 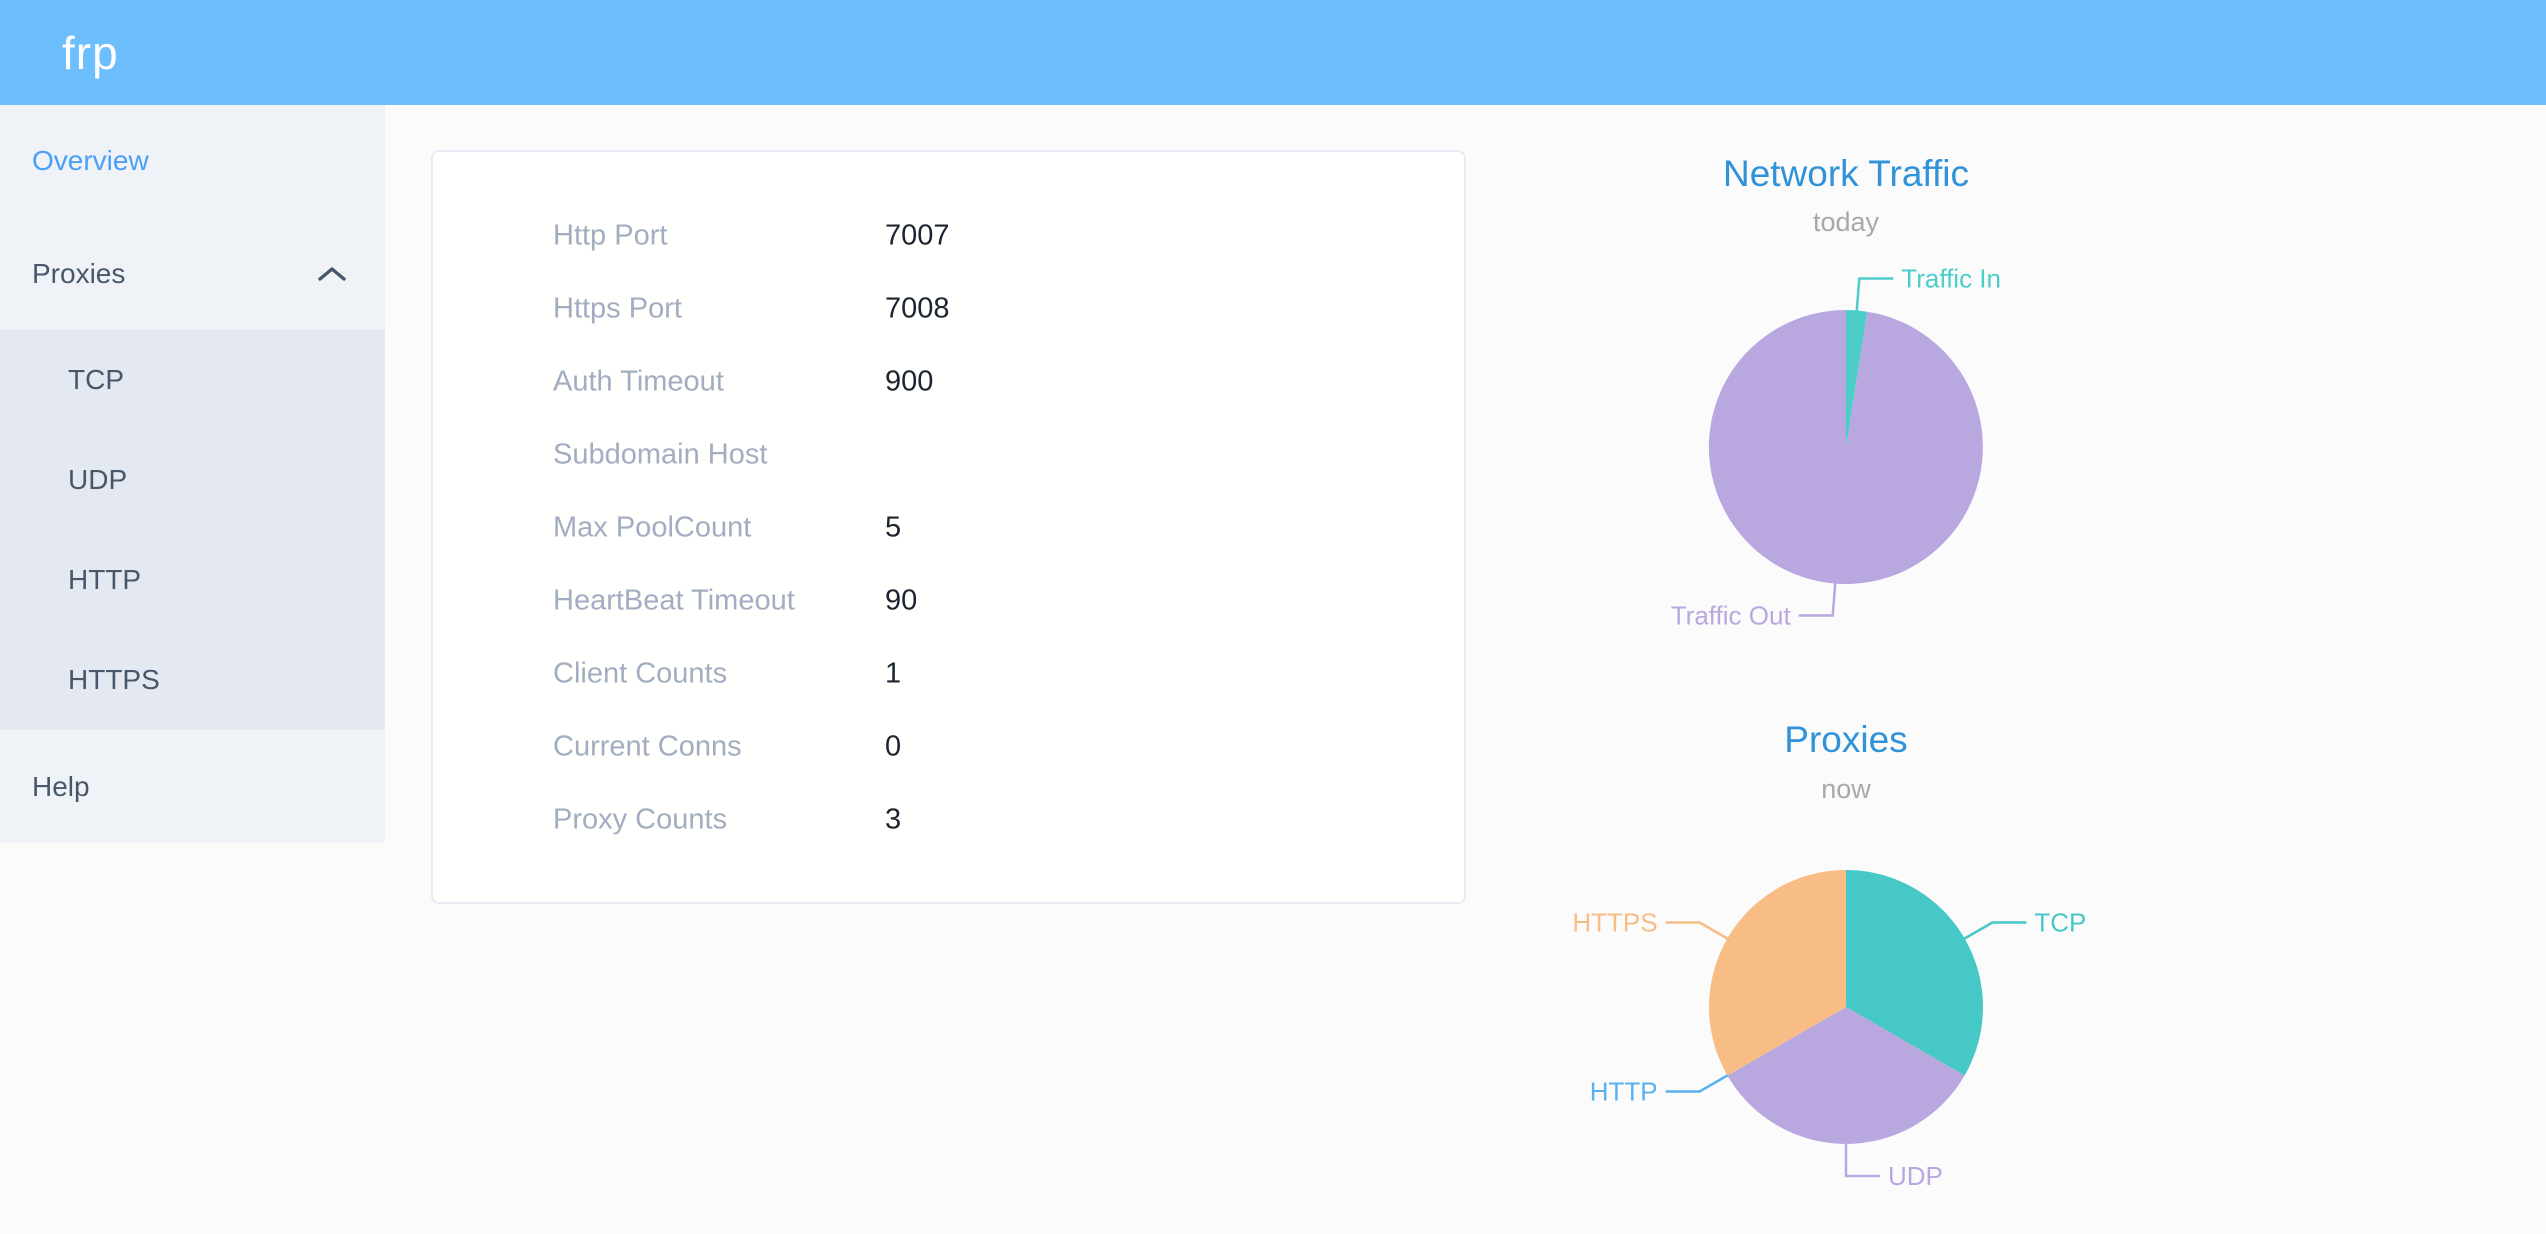 I want to click on row-value: 7007, so click(x=917, y=235).